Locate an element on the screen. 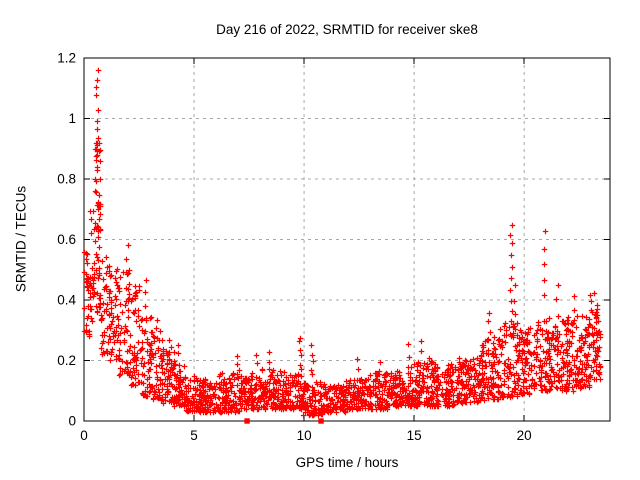 The width and height of the screenshot is (640, 480). y-axis-label: SRMTID / TECUs is located at coordinates (21, 239).